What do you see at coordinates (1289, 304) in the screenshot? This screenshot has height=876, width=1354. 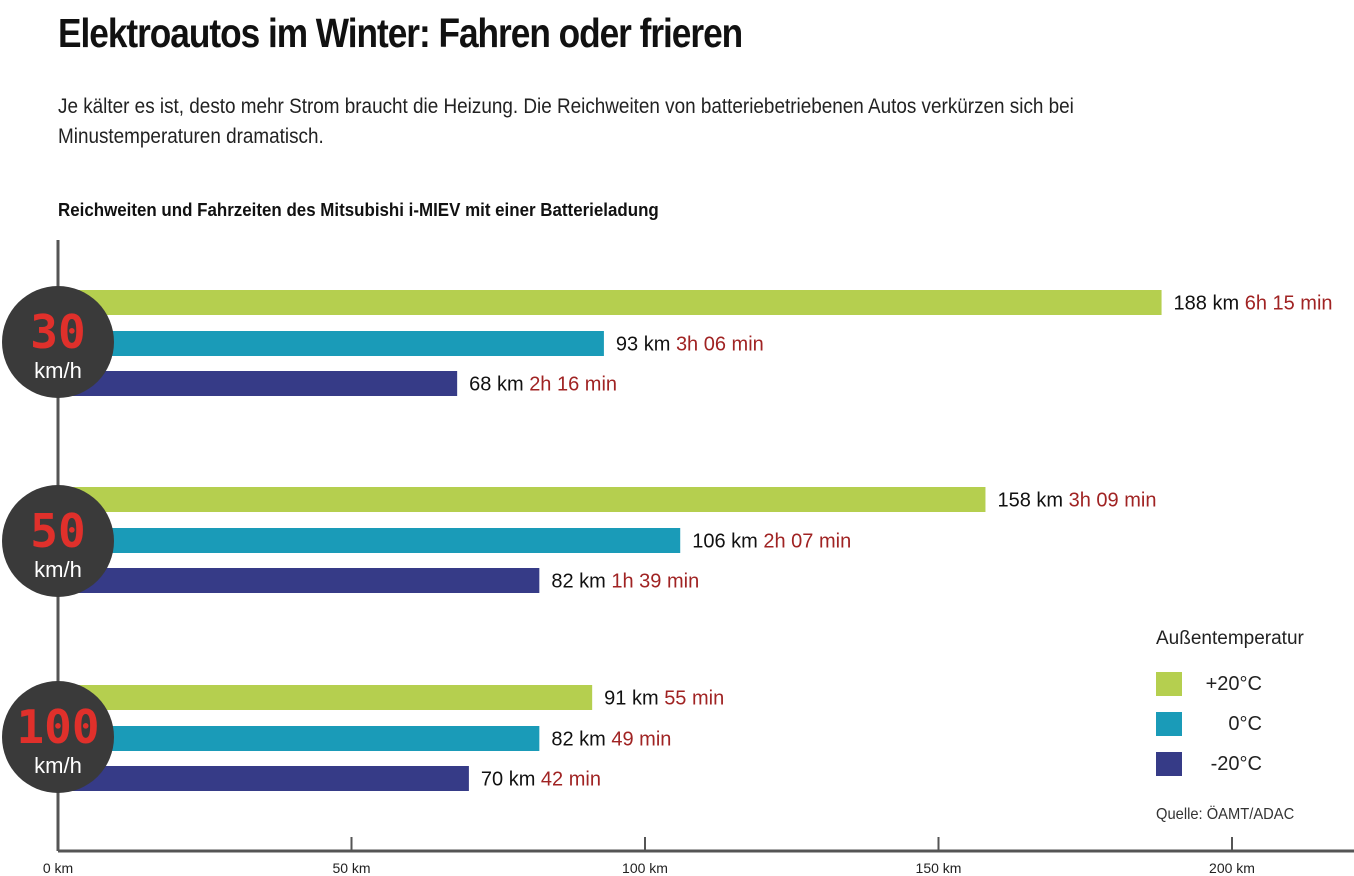 I see `time-label: 6h 15 min` at bounding box center [1289, 304].